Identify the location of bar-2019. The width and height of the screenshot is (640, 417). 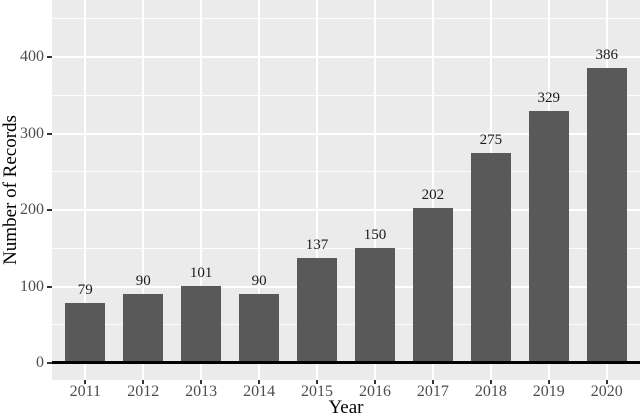
(548, 237).